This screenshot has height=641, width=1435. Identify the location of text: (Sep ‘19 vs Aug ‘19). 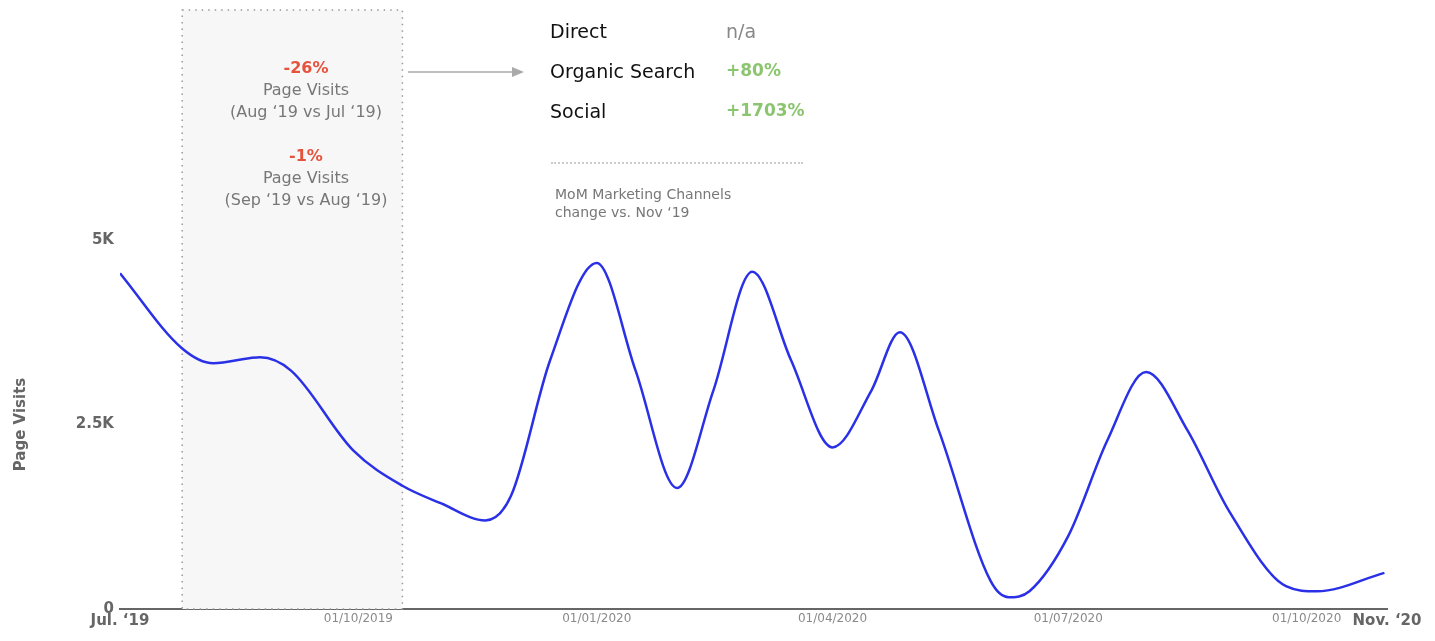
(306, 200).